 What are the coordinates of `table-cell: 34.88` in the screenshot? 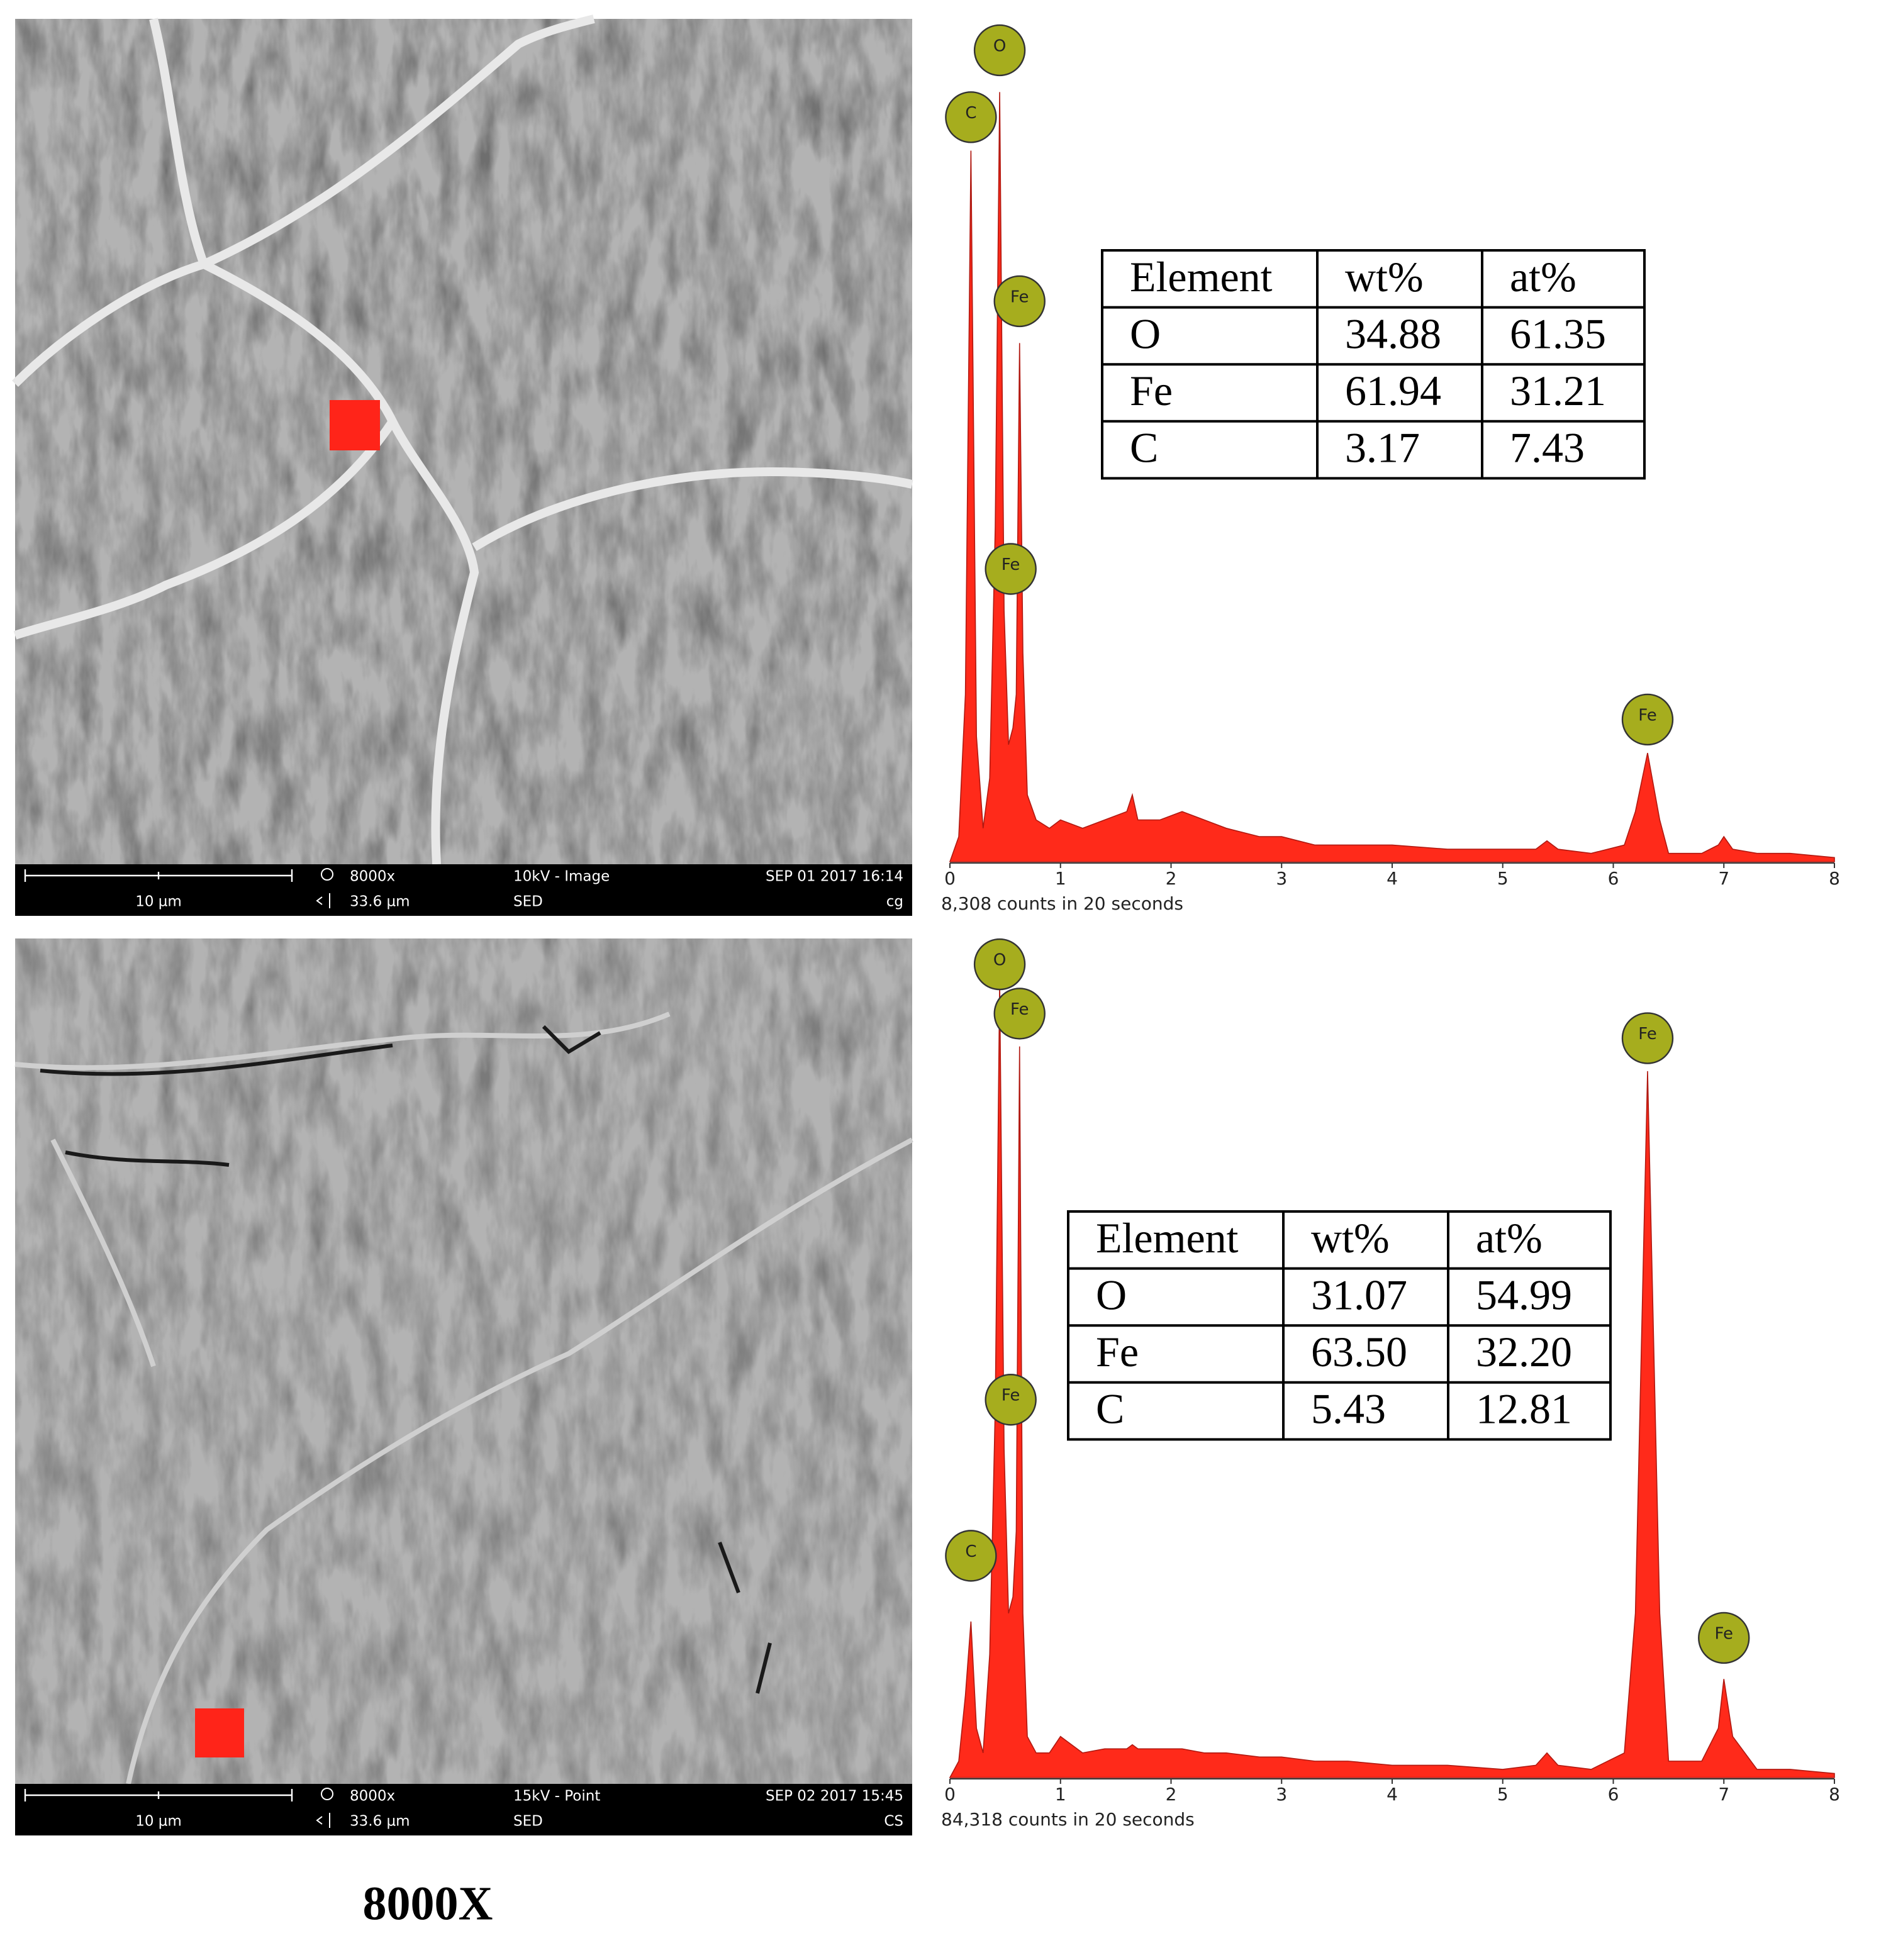 It's located at (1393, 334).